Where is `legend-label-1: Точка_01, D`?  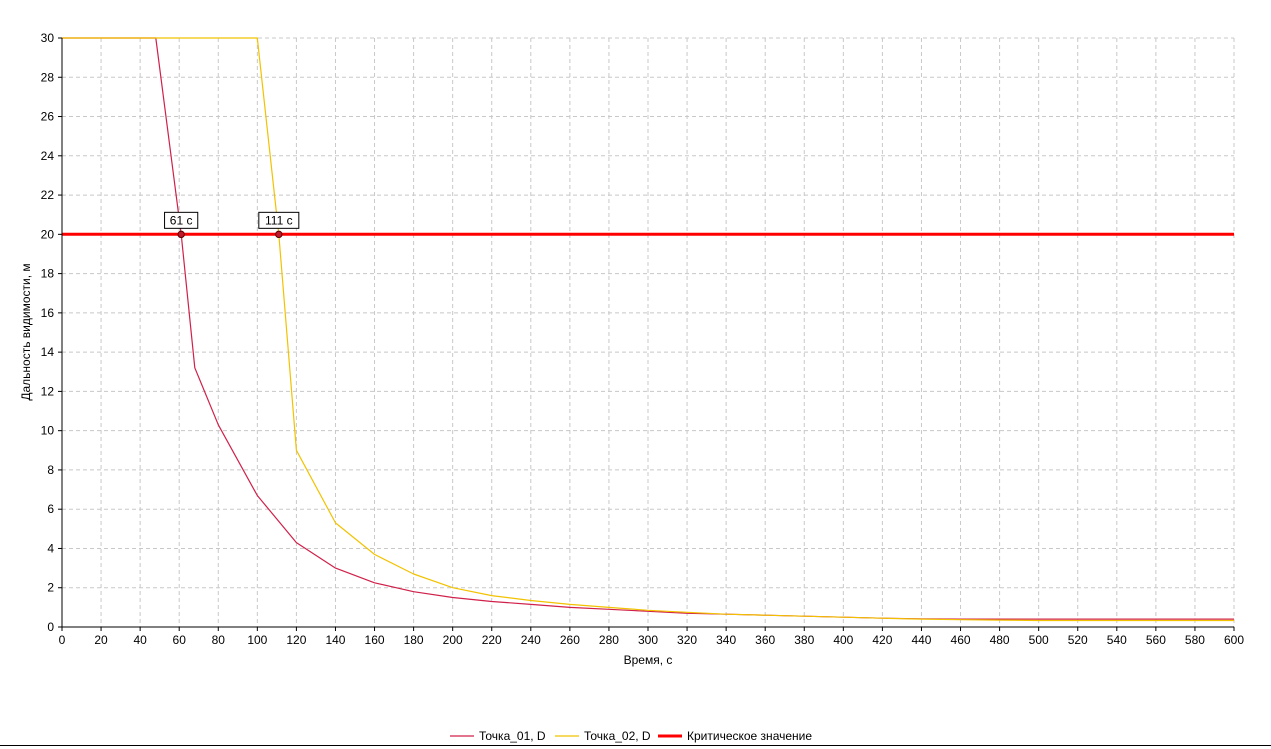 legend-label-1: Точка_01, D is located at coordinates (512, 736).